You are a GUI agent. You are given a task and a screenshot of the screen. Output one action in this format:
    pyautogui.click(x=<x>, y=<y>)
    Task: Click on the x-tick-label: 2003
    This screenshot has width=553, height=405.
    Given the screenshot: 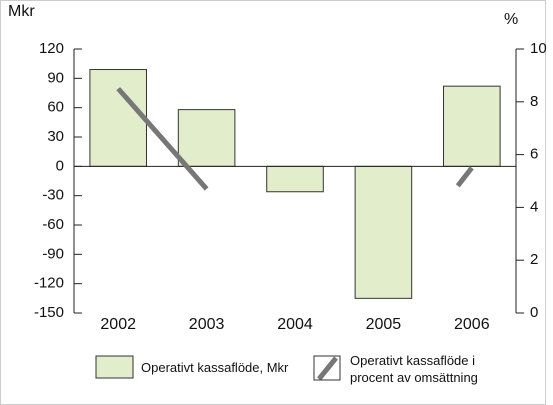 What is the action you would take?
    pyautogui.click(x=207, y=324)
    